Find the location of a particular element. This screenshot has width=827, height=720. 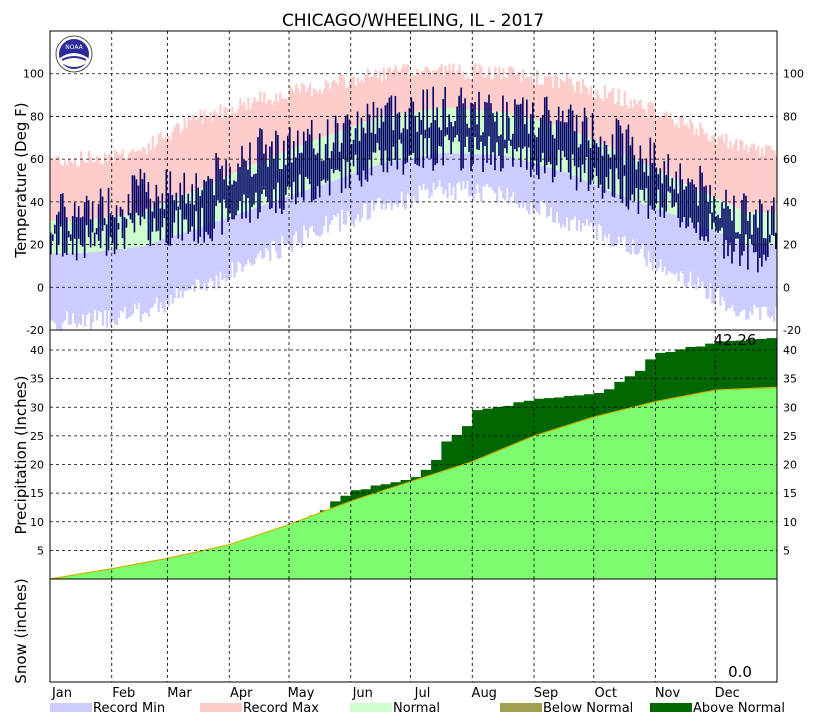

legend-swatch is located at coordinates (371, 707).